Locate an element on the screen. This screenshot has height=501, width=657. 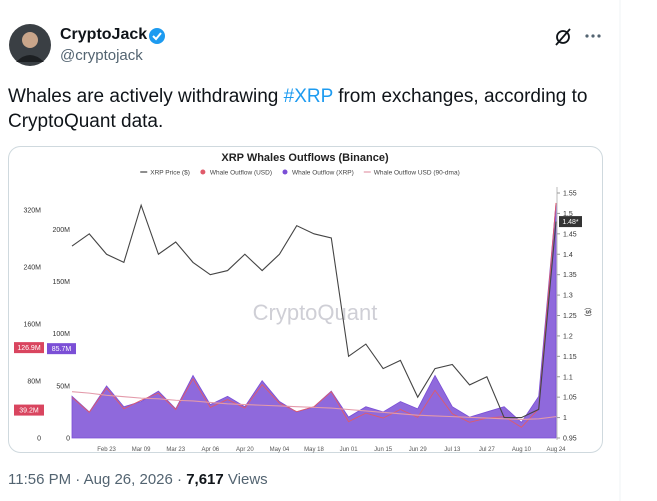
y2-tick-label: 1.25 is located at coordinates (570, 316).